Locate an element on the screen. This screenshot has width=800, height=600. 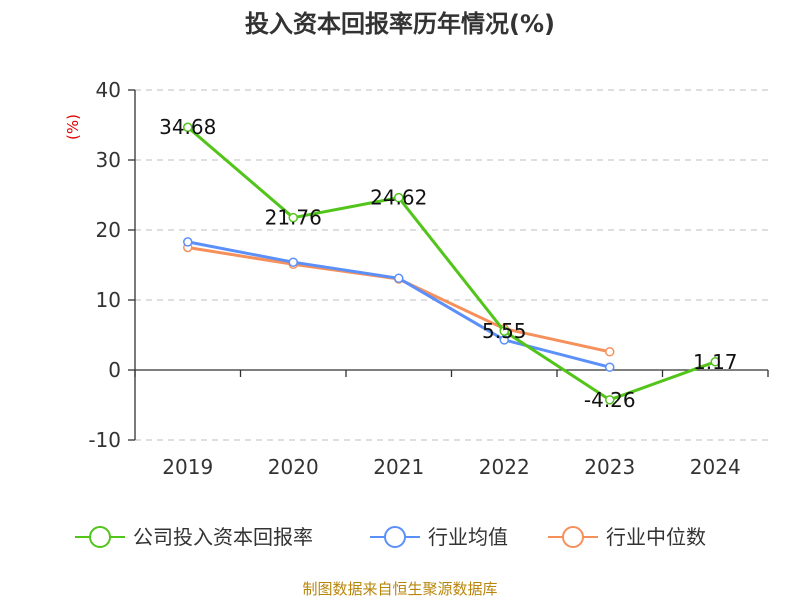
x-tick-label: 2019 is located at coordinates (187, 467).